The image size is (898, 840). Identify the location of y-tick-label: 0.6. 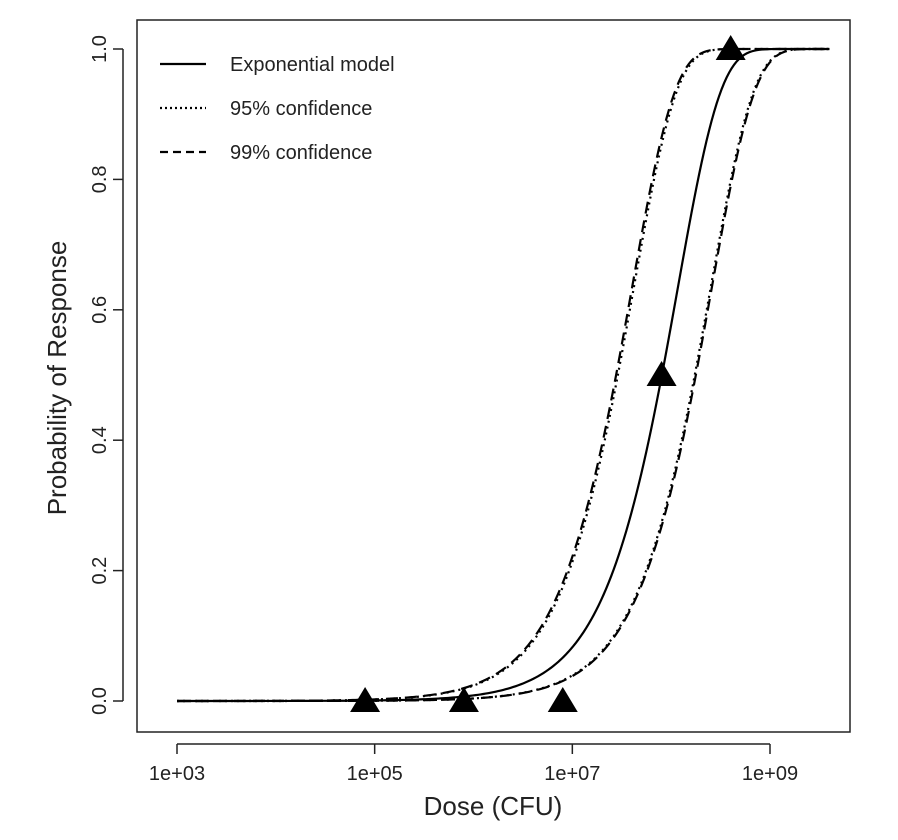
(100, 310).